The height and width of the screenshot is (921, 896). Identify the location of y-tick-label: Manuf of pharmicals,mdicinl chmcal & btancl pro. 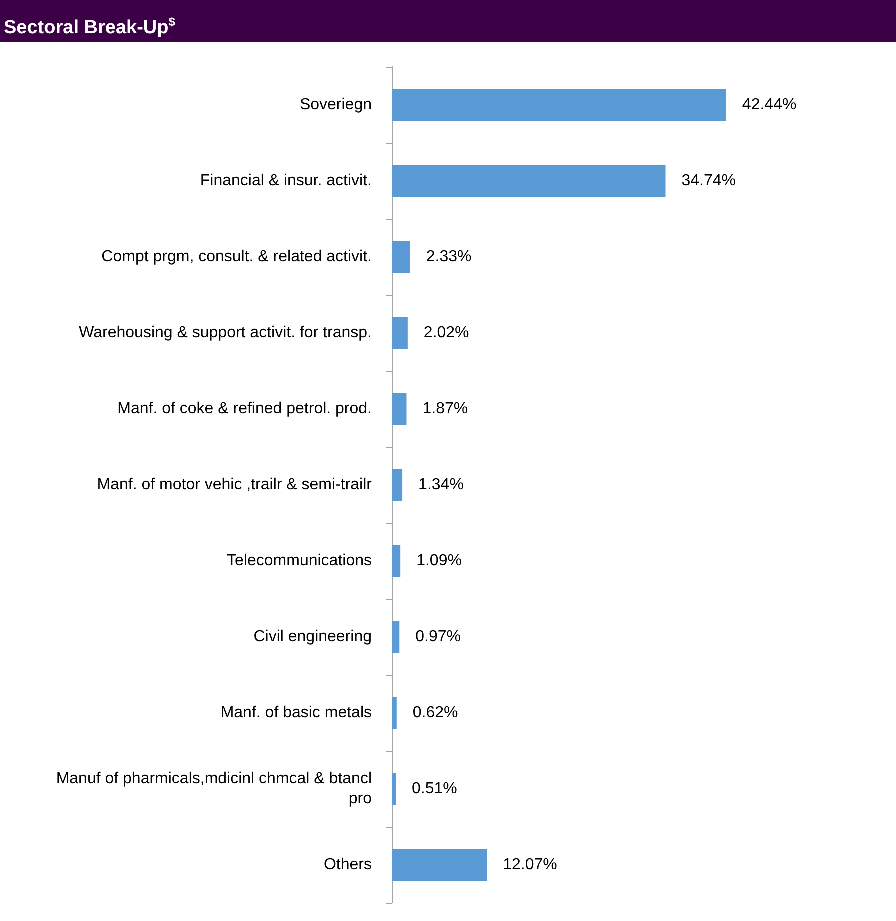
(214, 789).